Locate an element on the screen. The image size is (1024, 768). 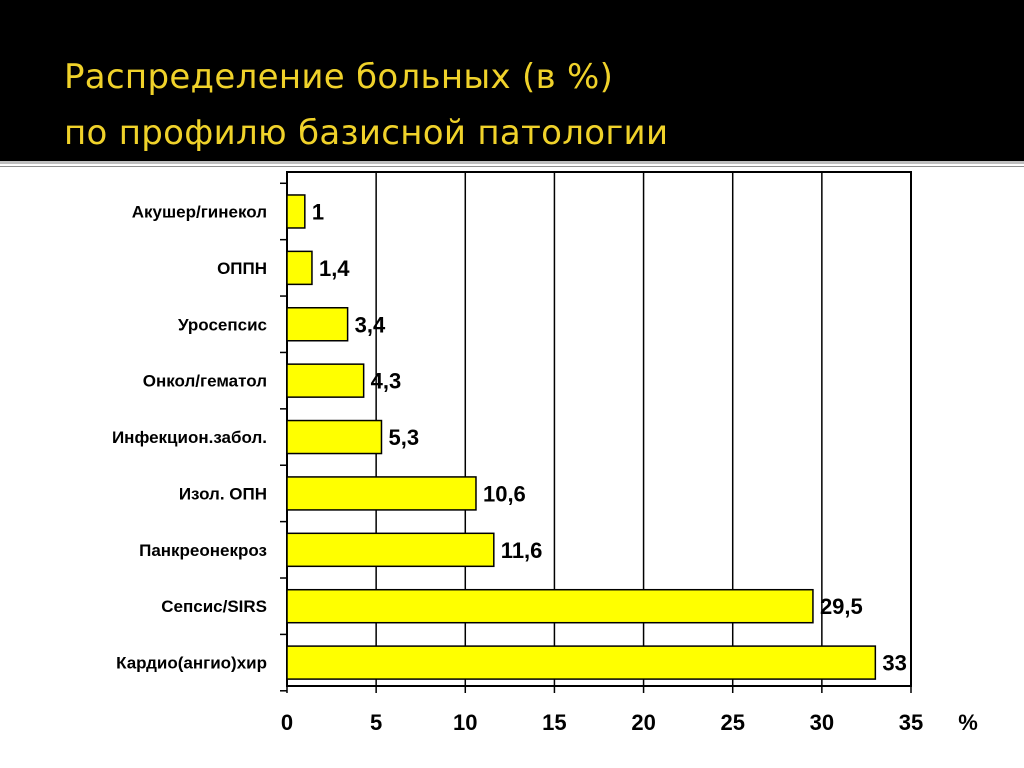
title-line-2: по профилю базисной патологии is located at coordinates (366, 133).